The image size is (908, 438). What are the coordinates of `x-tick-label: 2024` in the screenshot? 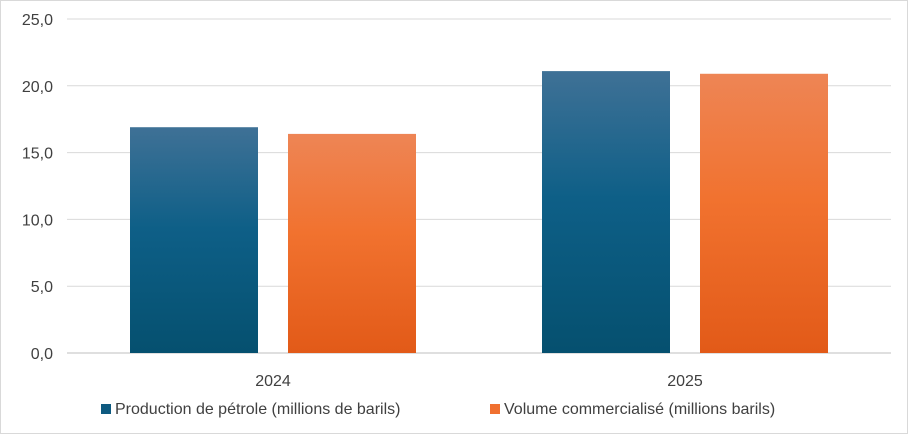 It's located at (273, 381).